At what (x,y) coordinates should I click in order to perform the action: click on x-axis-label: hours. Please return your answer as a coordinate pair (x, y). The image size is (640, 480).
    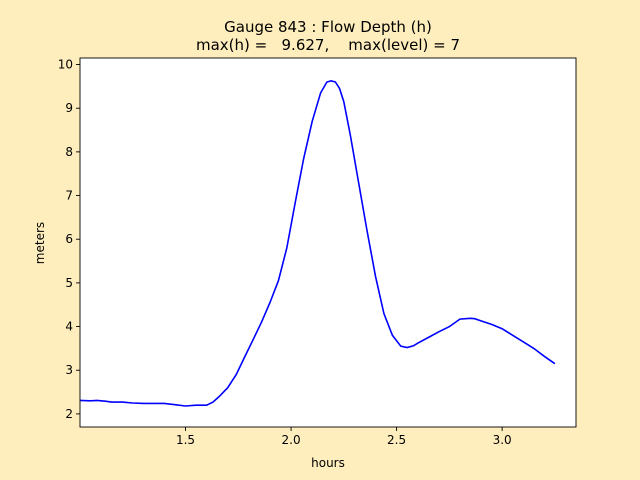
    Looking at the image, I should click on (328, 463).